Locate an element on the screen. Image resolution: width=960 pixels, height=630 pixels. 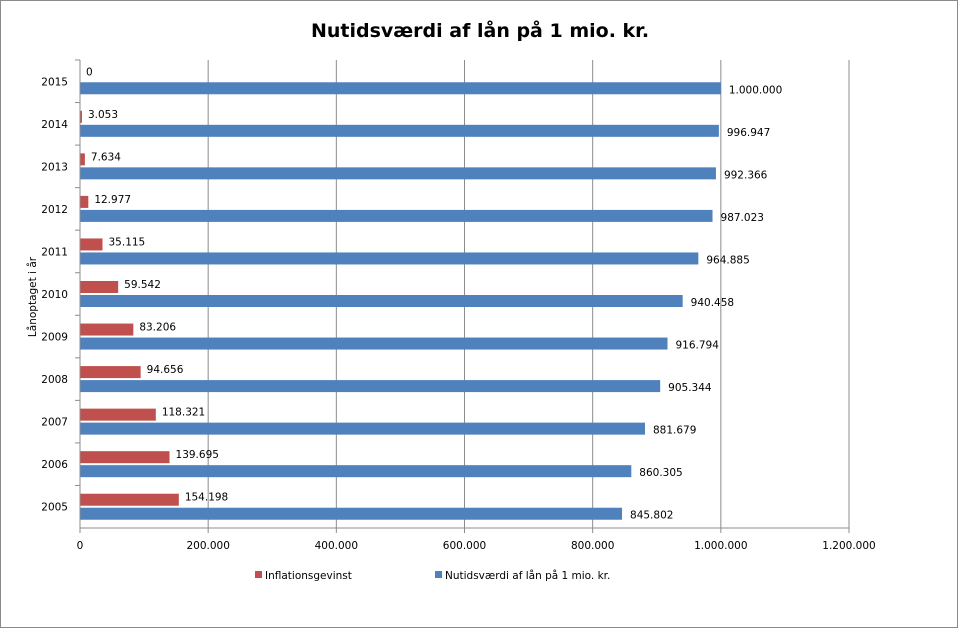
x-tick-label: 1.000.000 is located at coordinates (720, 546).